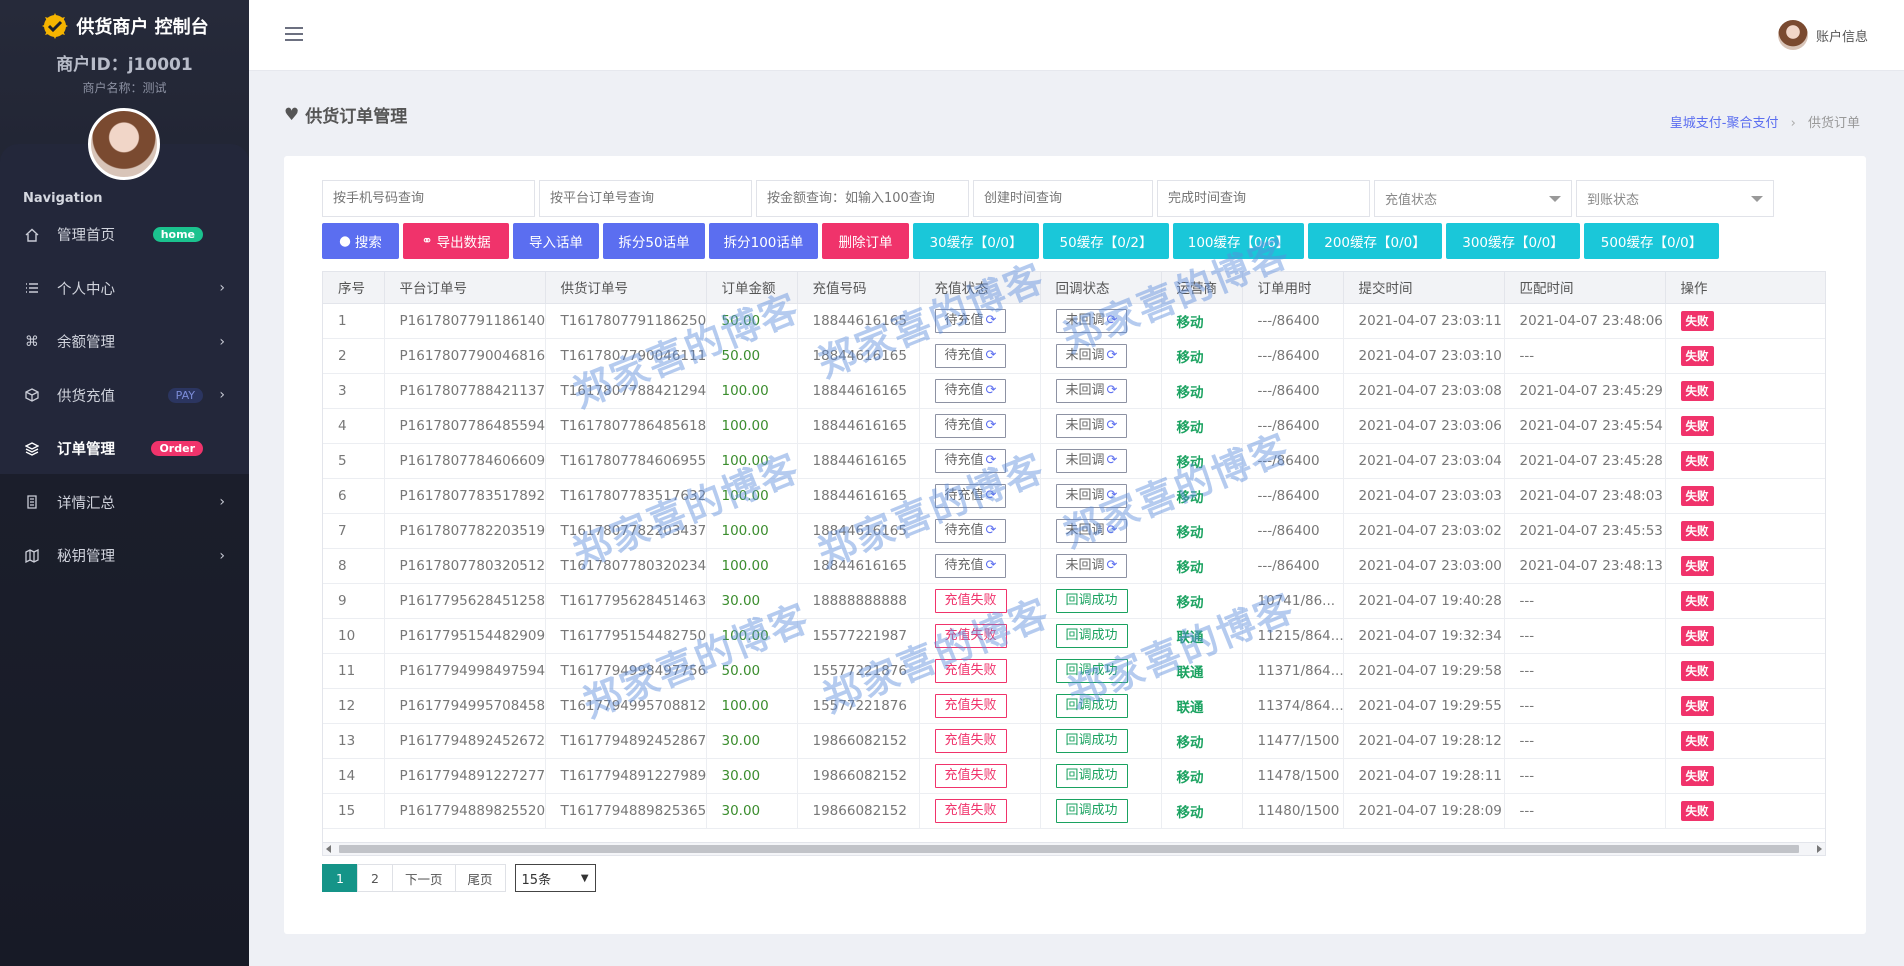  Describe the element at coordinates (862, 198) in the screenshot. I see `amount-search-input` at that location.